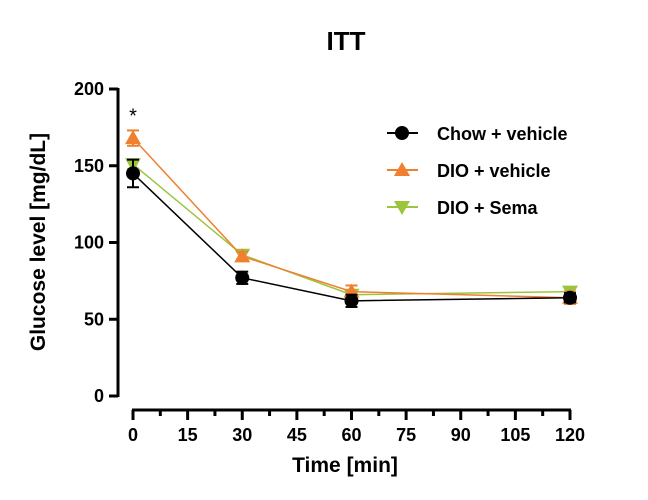  Describe the element at coordinates (345, 465) in the screenshot. I see `x-axis-label: Time [min]` at that location.